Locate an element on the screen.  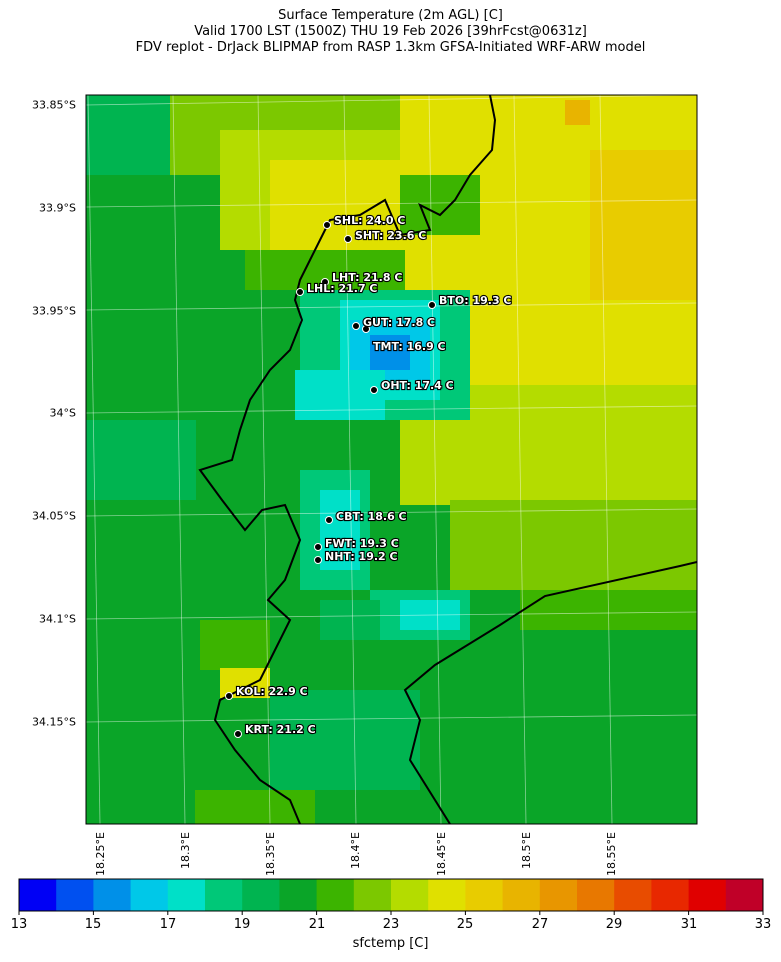
station-label: TMT: 16.9 C is located at coordinates (409, 346).